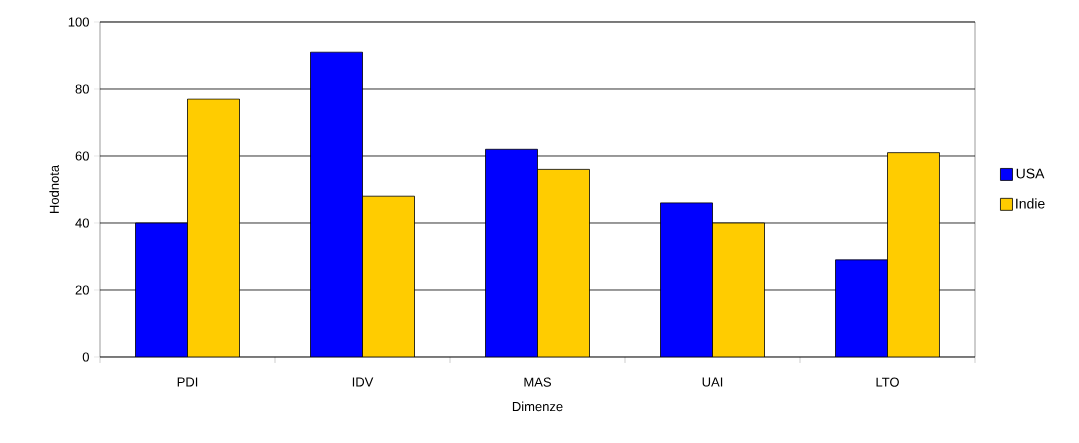 This screenshot has width=1079, height=443. Describe the element at coordinates (82, 290) in the screenshot. I see `y-tick-label: 20` at that location.